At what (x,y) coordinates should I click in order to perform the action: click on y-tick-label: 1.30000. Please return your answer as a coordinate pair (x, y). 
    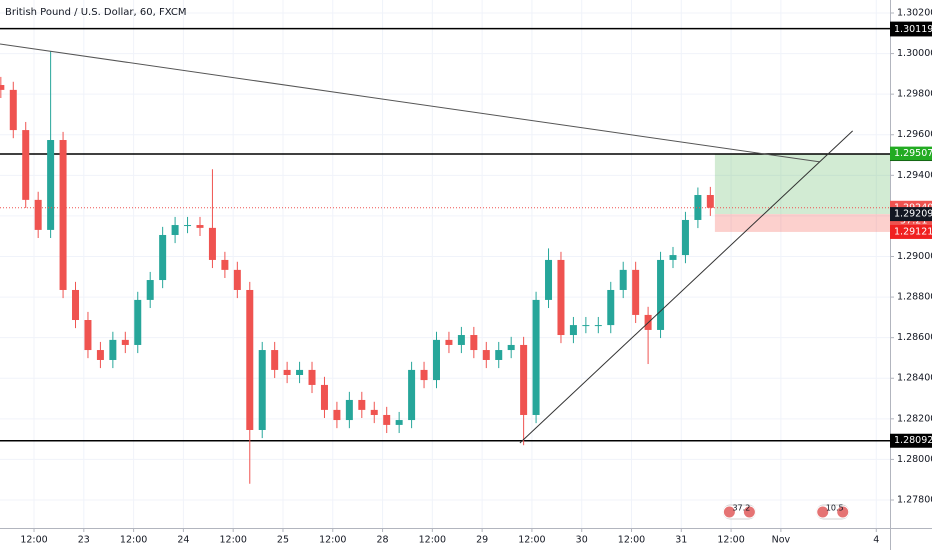
    Looking at the image, I should click on (914, 53).